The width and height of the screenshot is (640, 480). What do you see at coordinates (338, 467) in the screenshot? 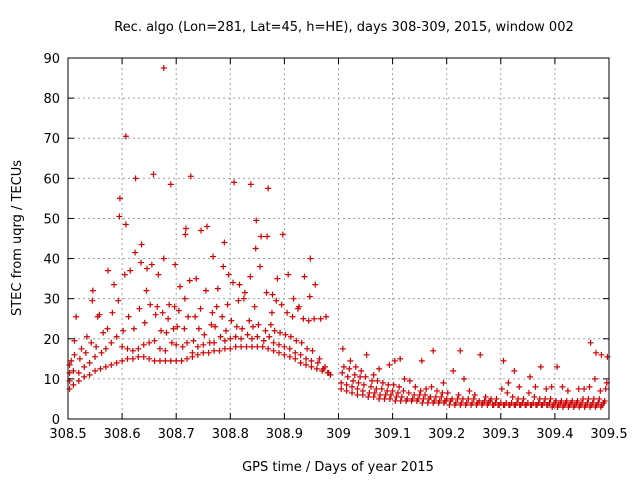
I see `x-axis-label: GPS time / Days of year 2015` at bounding box center [338, 467].